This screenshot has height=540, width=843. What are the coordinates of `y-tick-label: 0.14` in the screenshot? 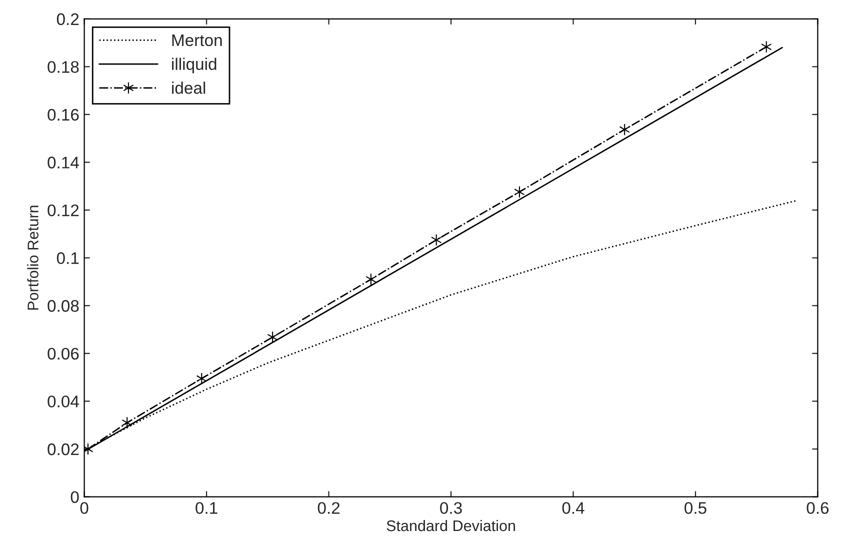 It's located at (63, 162).